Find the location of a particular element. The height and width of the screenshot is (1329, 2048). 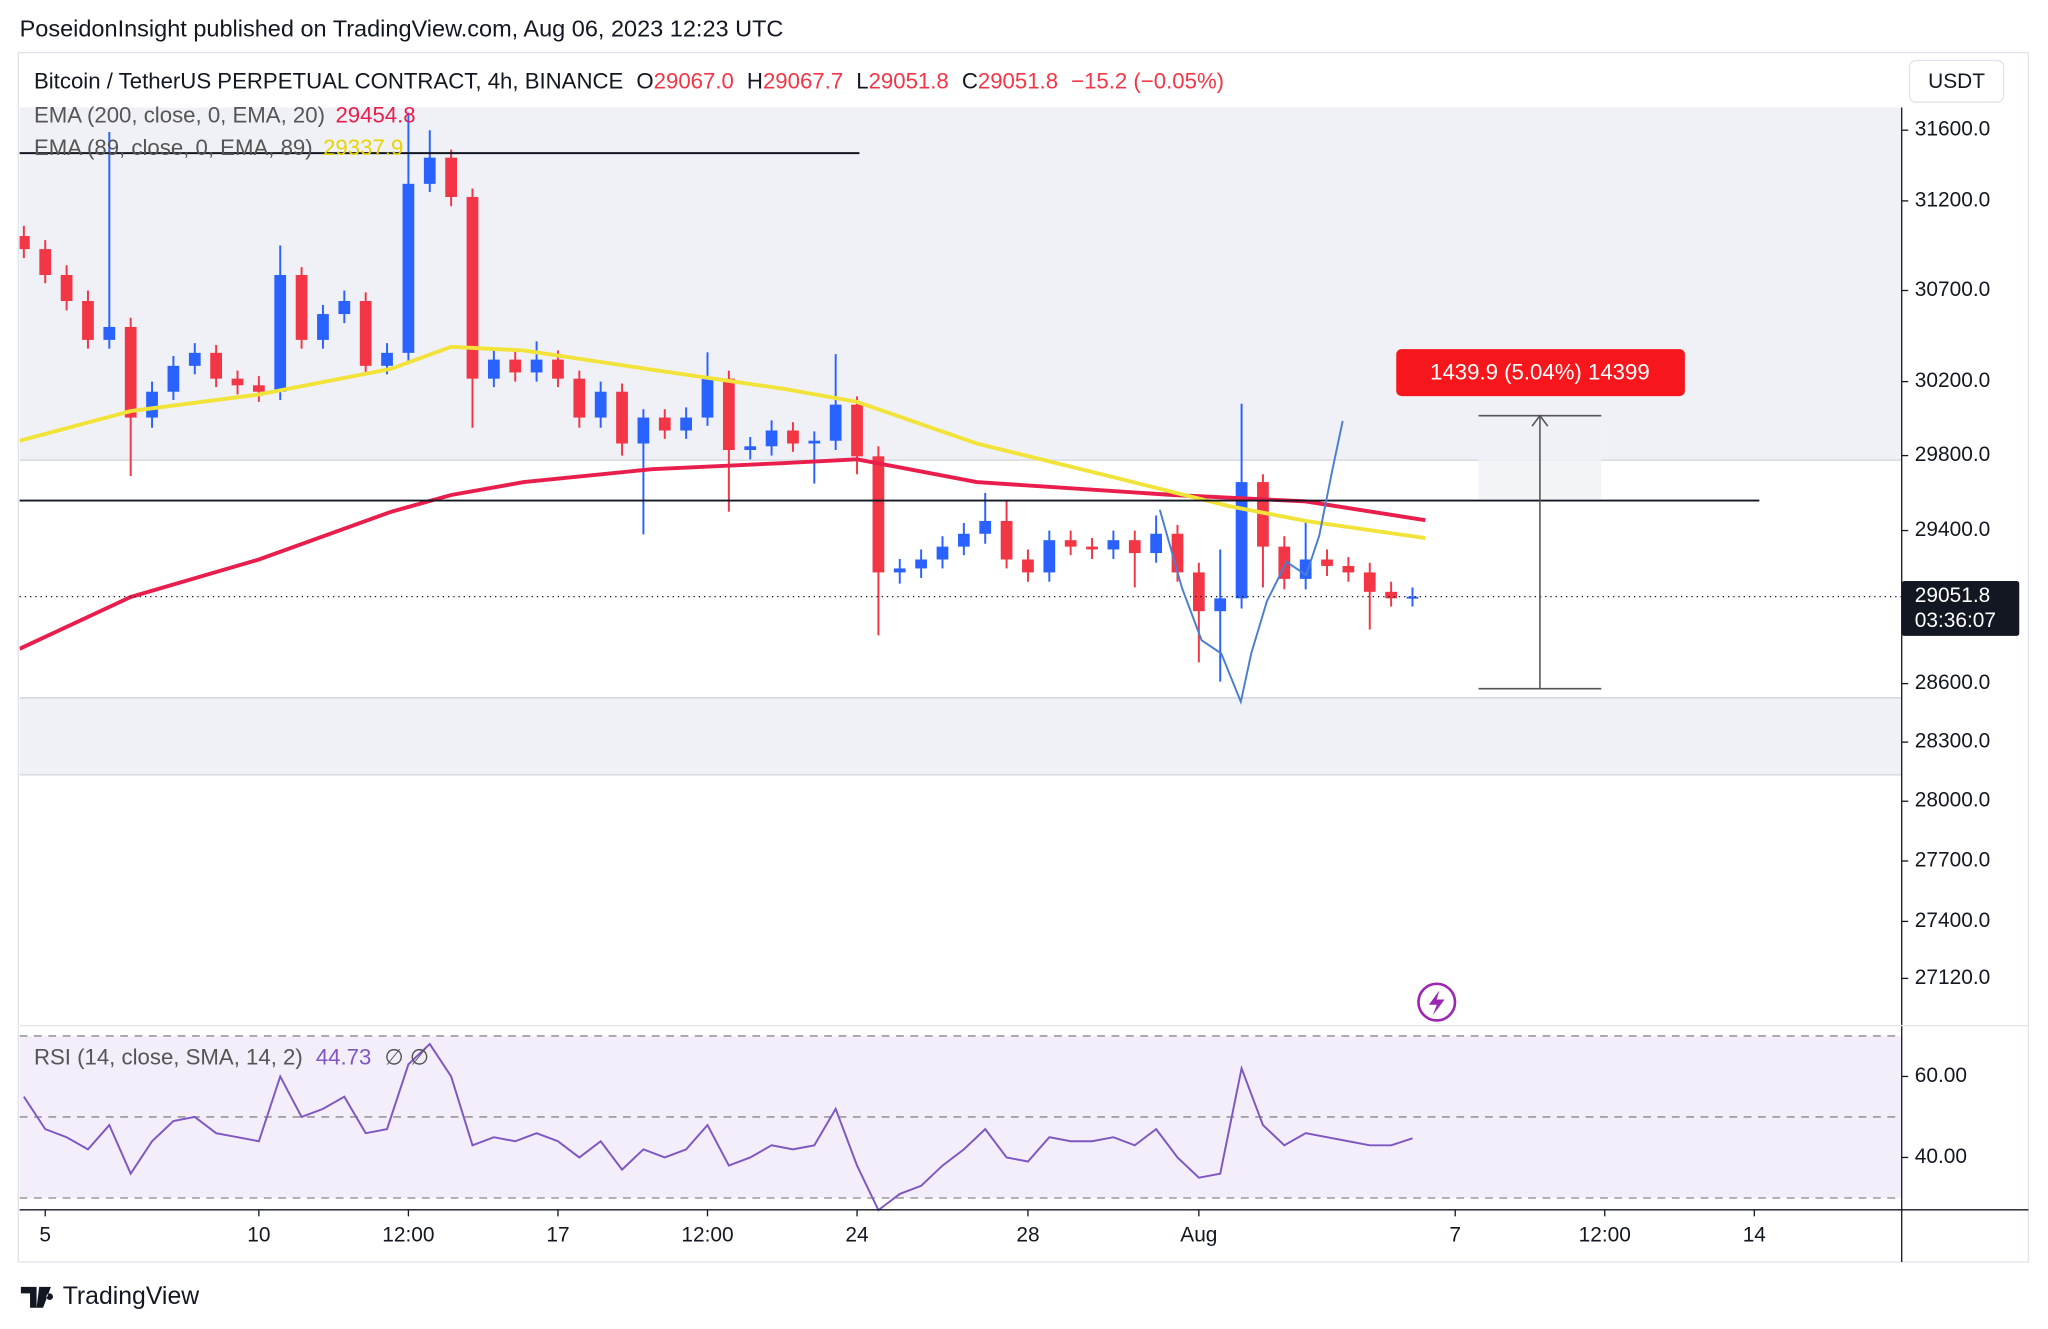

alert-icon is located at coordinates (1437, 1002).